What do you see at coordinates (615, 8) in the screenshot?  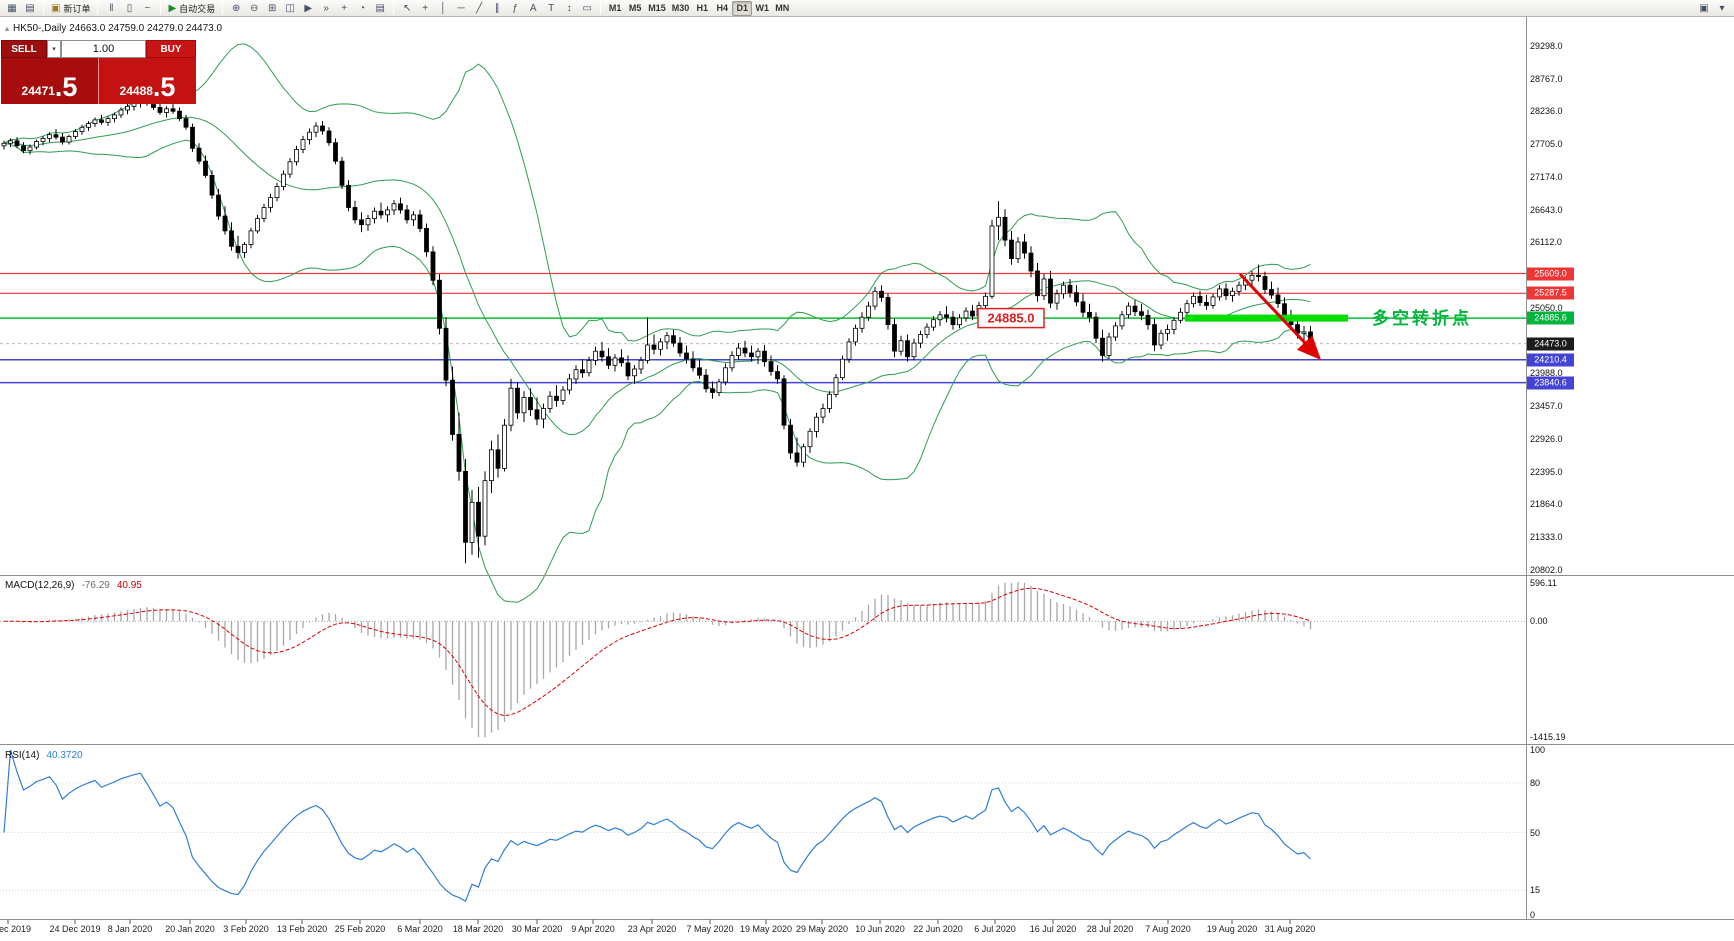 I see `timeframe-button-m1: M1` at bounding box center [615, 8].